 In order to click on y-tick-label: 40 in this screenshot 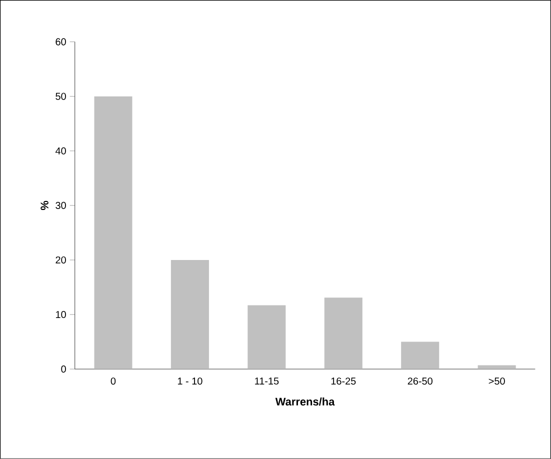, I will do `click(60, 150)`.